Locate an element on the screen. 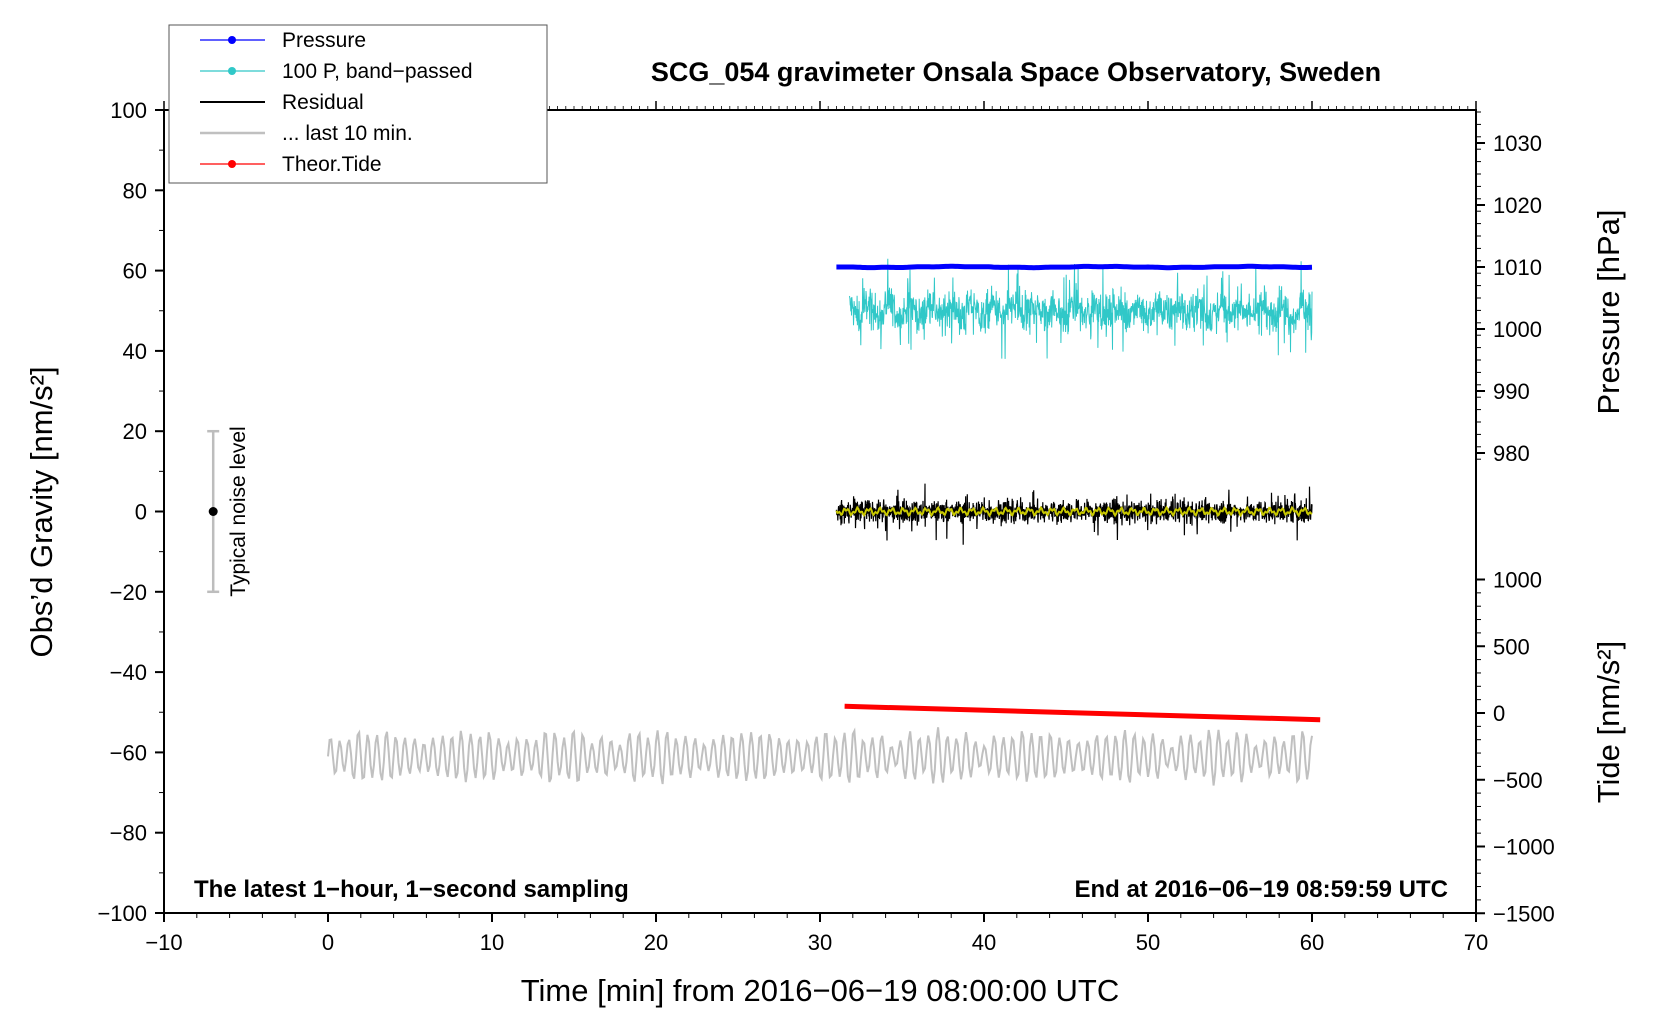  x-tick-label: 10 is located at coordinates (492, 942).